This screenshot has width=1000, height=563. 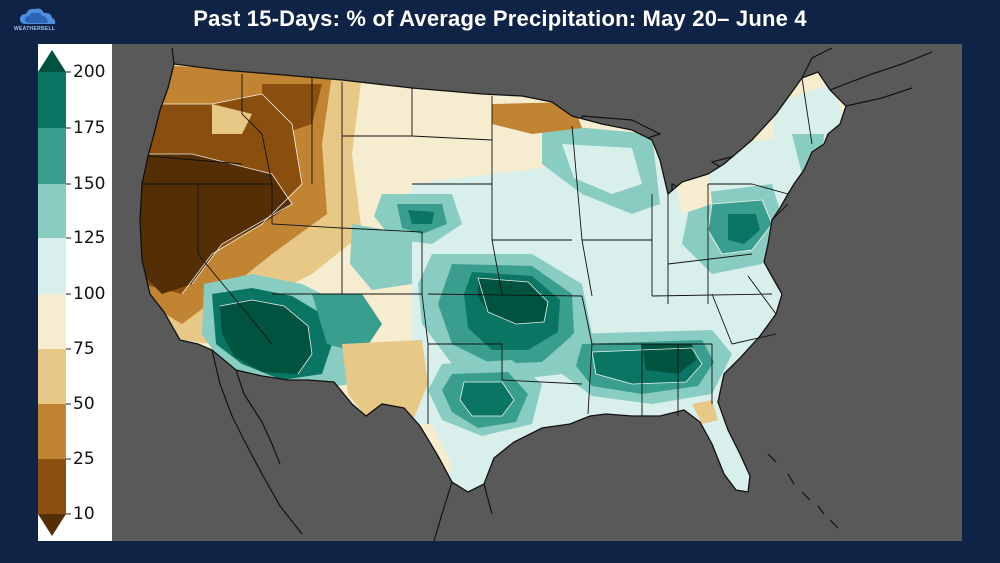 I want to click on colorbar-arrow-bottom, so click(x=52, y=525).